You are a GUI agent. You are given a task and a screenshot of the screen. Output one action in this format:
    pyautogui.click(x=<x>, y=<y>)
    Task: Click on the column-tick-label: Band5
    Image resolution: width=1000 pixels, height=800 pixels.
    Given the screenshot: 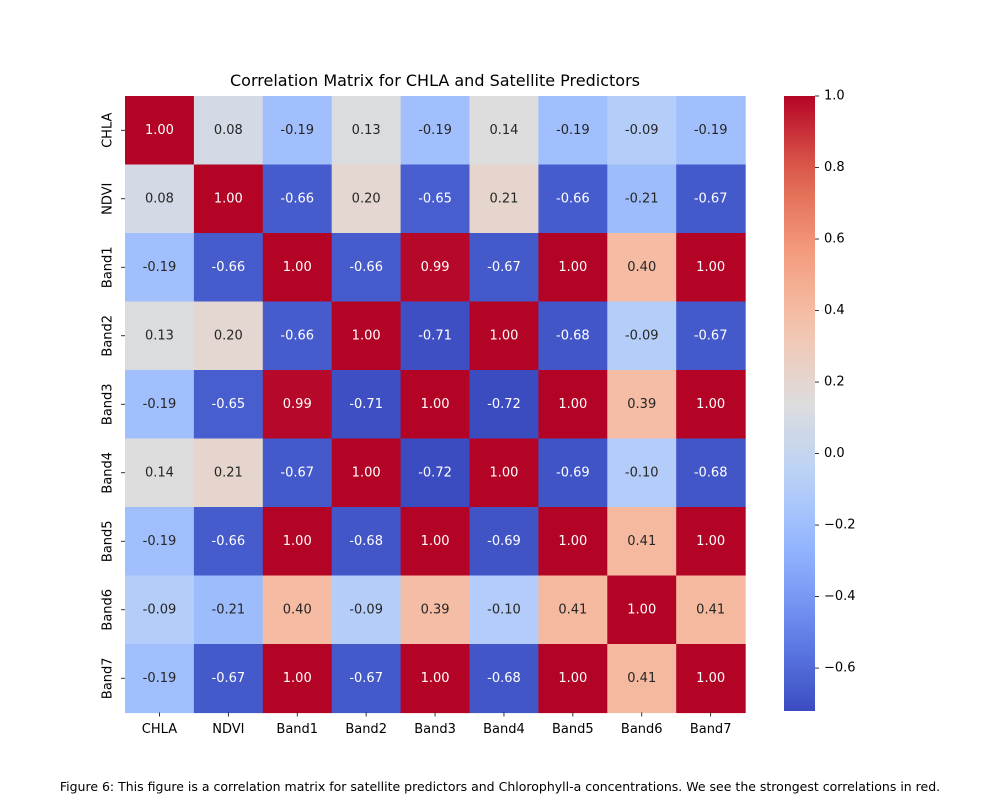 What is the action you would take?
    pyautogui.click(x=573, y=729)
    